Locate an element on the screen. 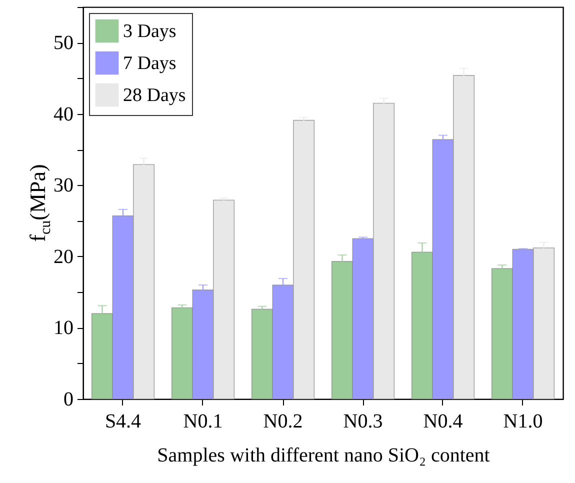 The width and height of the screenshot is (575, 483). y-tick-label: 10 is located at coordinates (64, 328).